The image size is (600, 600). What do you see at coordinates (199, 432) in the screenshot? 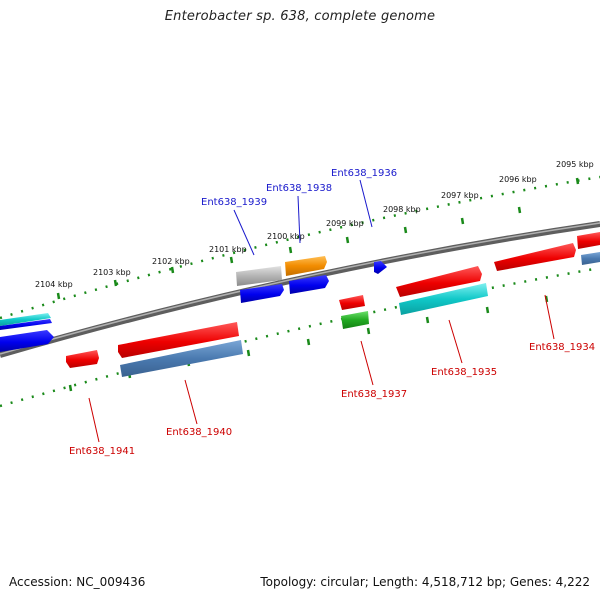
I see `gene-label: Ent638_1940` at bounding box center [199, 432].